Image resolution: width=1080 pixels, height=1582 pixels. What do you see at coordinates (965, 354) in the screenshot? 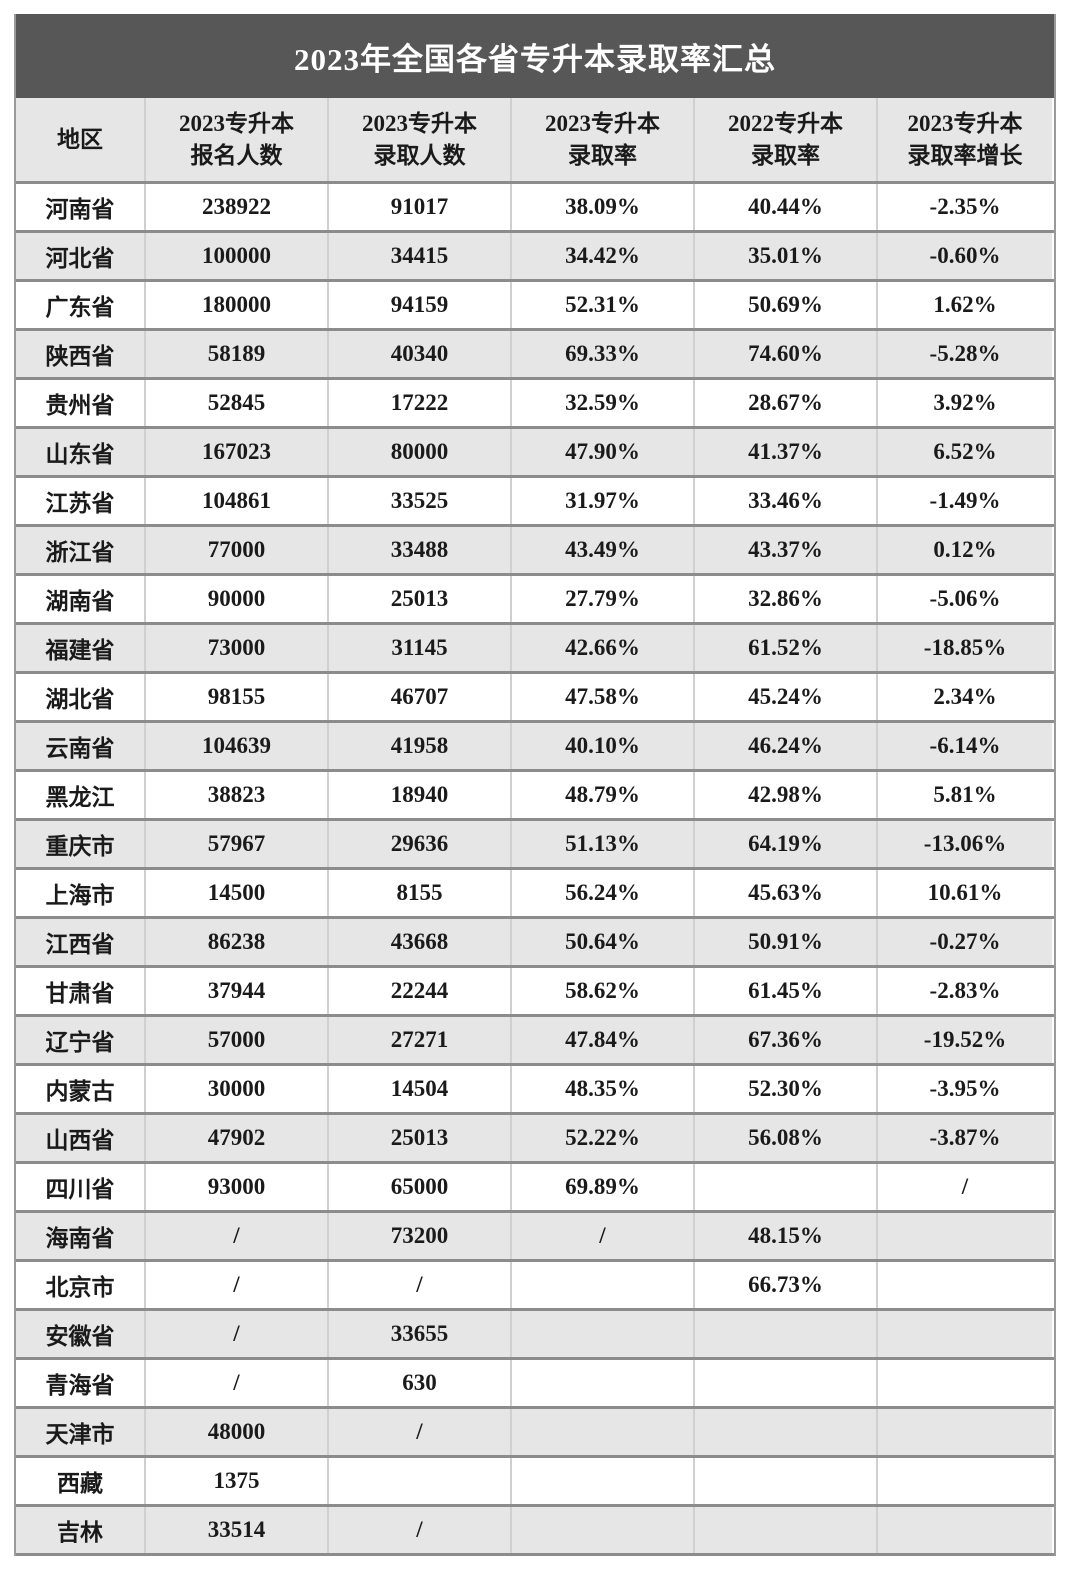
I see `cell-rate-change: -5.28%` at bounding box center [965, 354].